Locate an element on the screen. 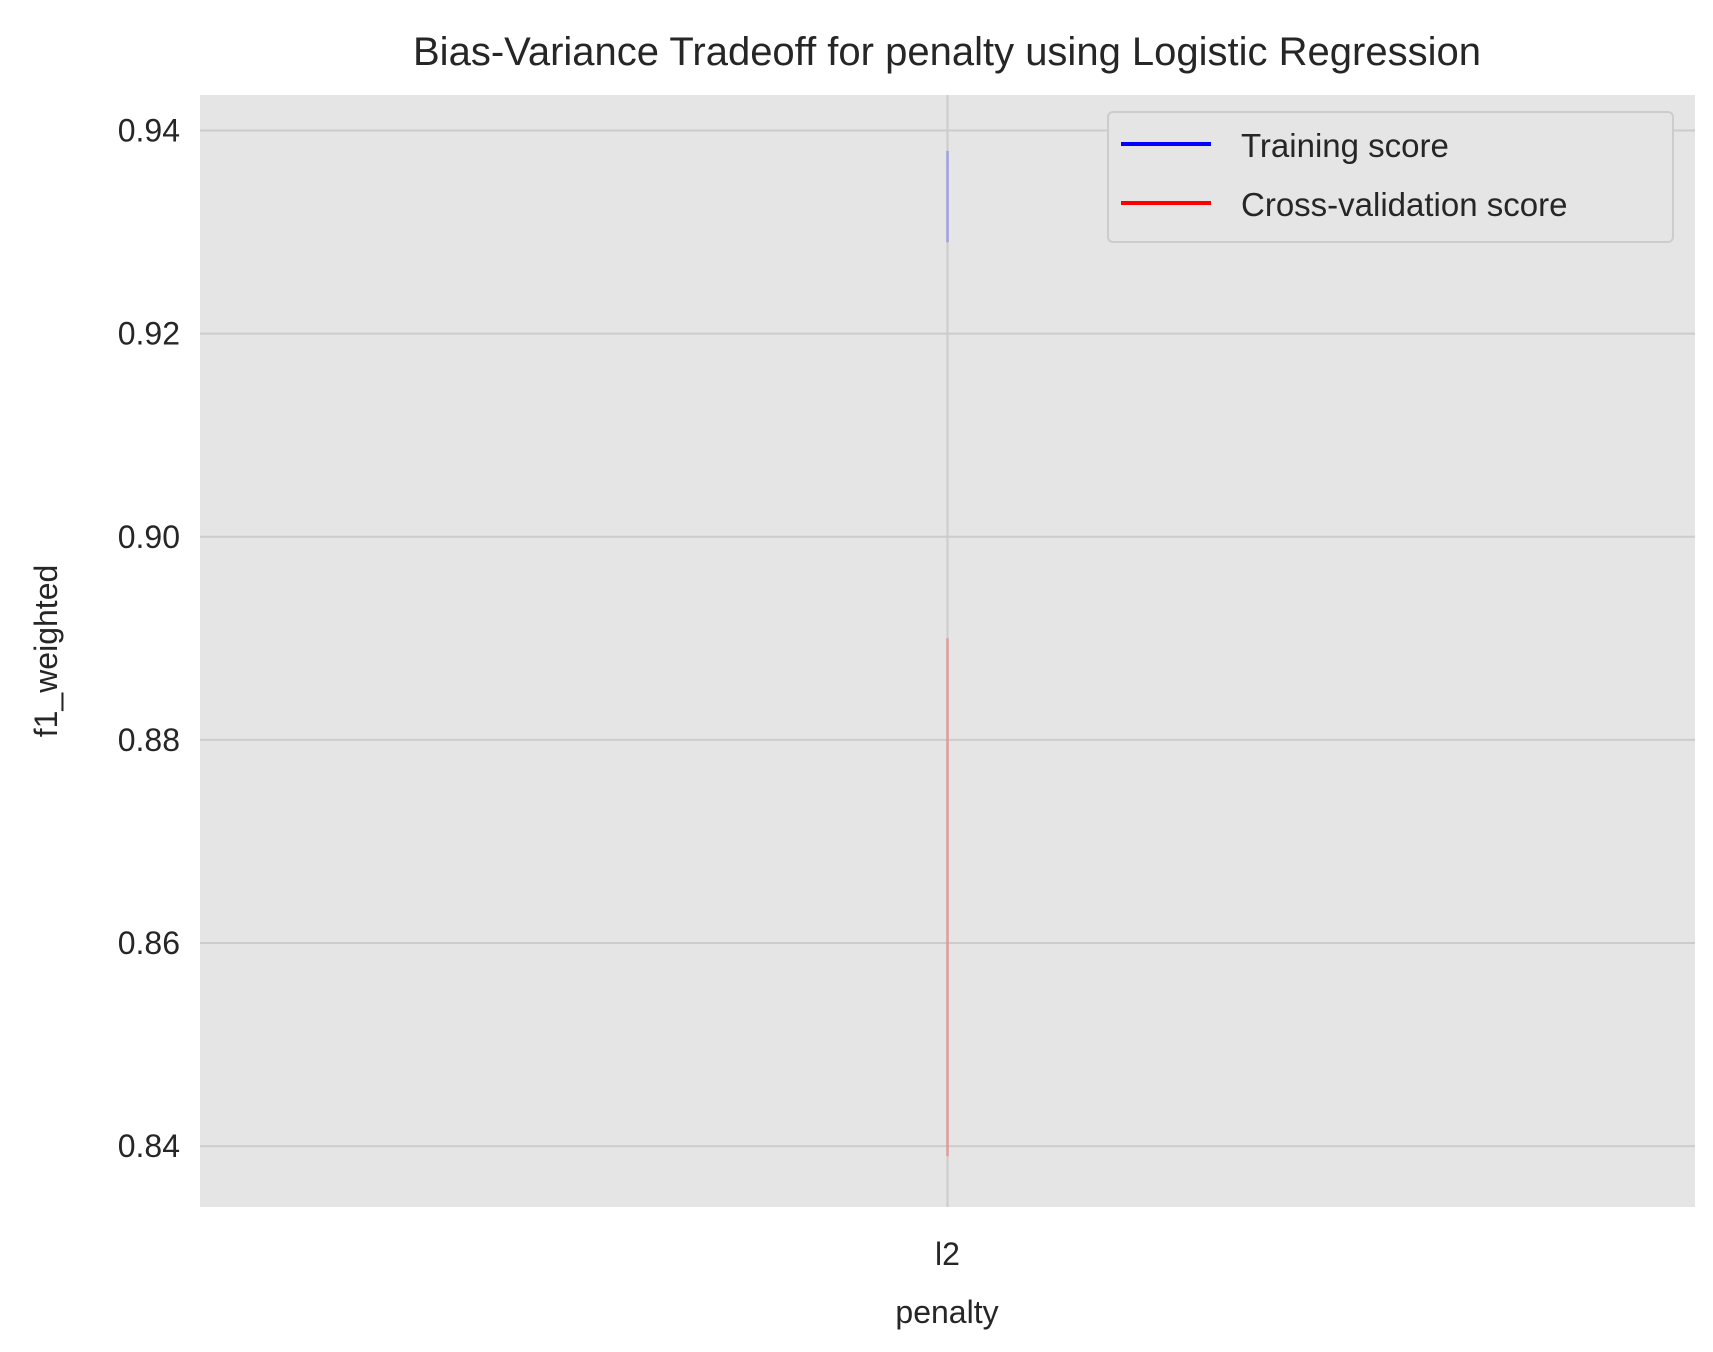  x-tick-labels: l2 is located at coordinates (947, 1254).